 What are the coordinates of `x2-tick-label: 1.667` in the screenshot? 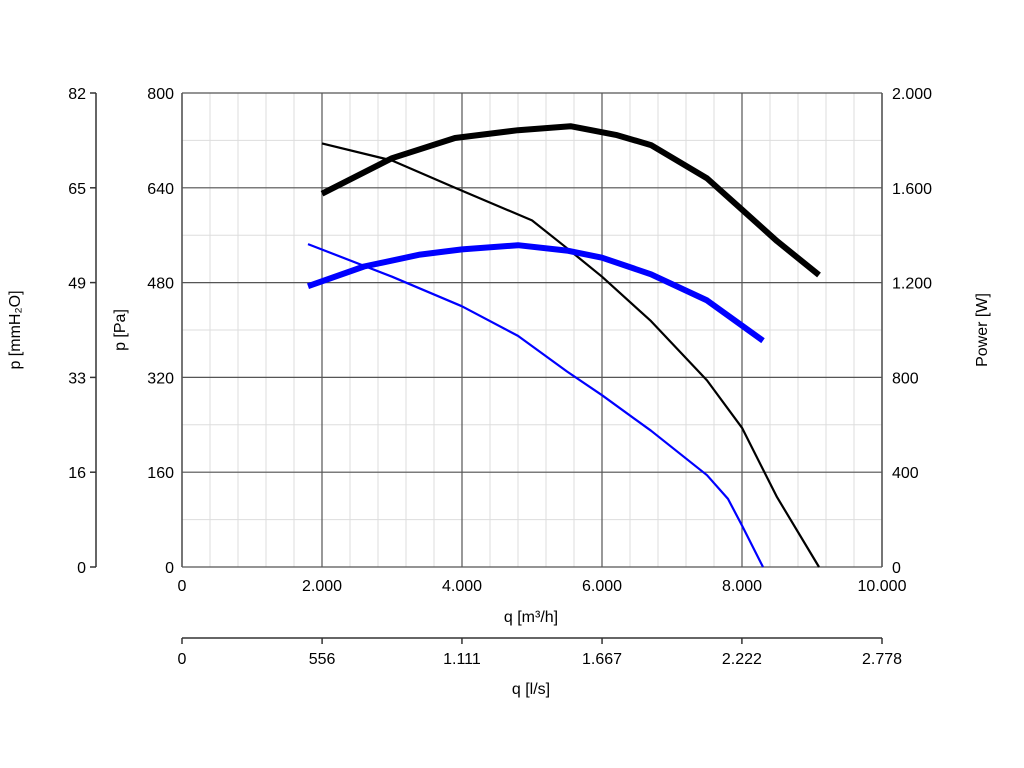 It's located at (602, 659).